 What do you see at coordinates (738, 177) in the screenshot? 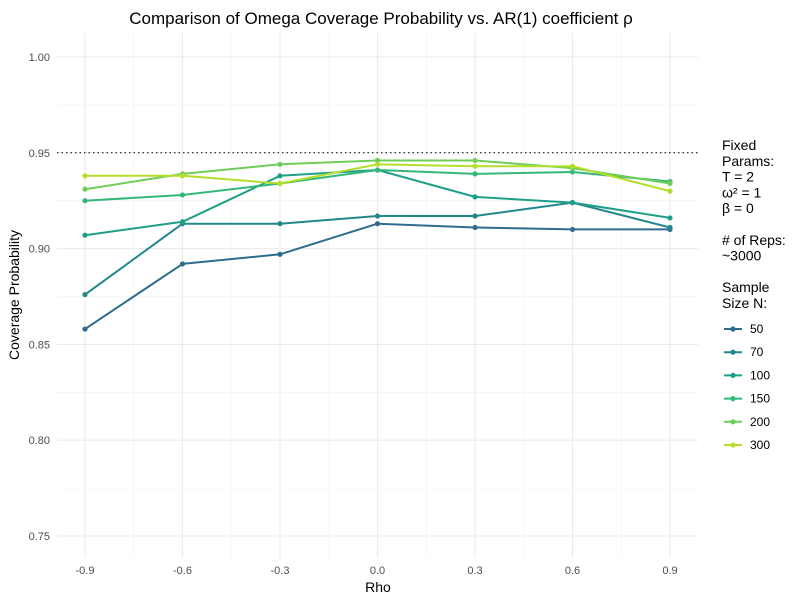
I see `legend-text-line: T = 2` at bounding box center [738, 177].